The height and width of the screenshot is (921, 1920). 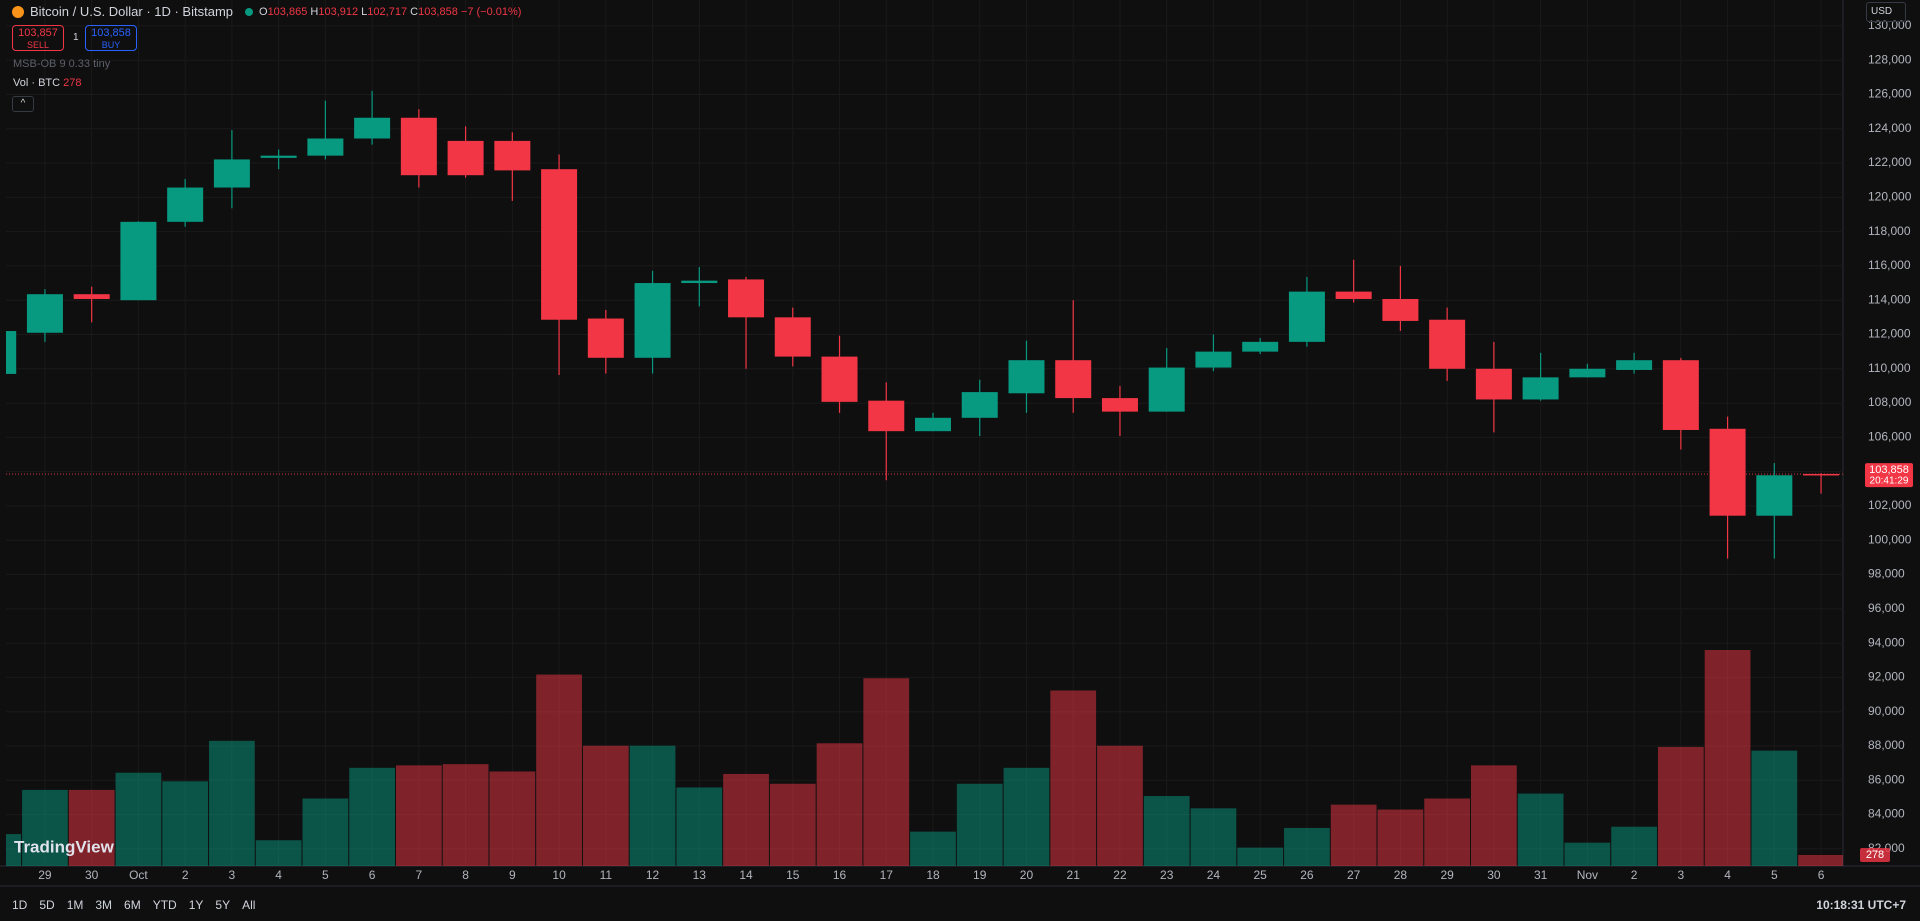 What do you see at coordinates (38, 45) in the screenshot?
I see `sell-label: SELL` at bounding box center [38, 45].